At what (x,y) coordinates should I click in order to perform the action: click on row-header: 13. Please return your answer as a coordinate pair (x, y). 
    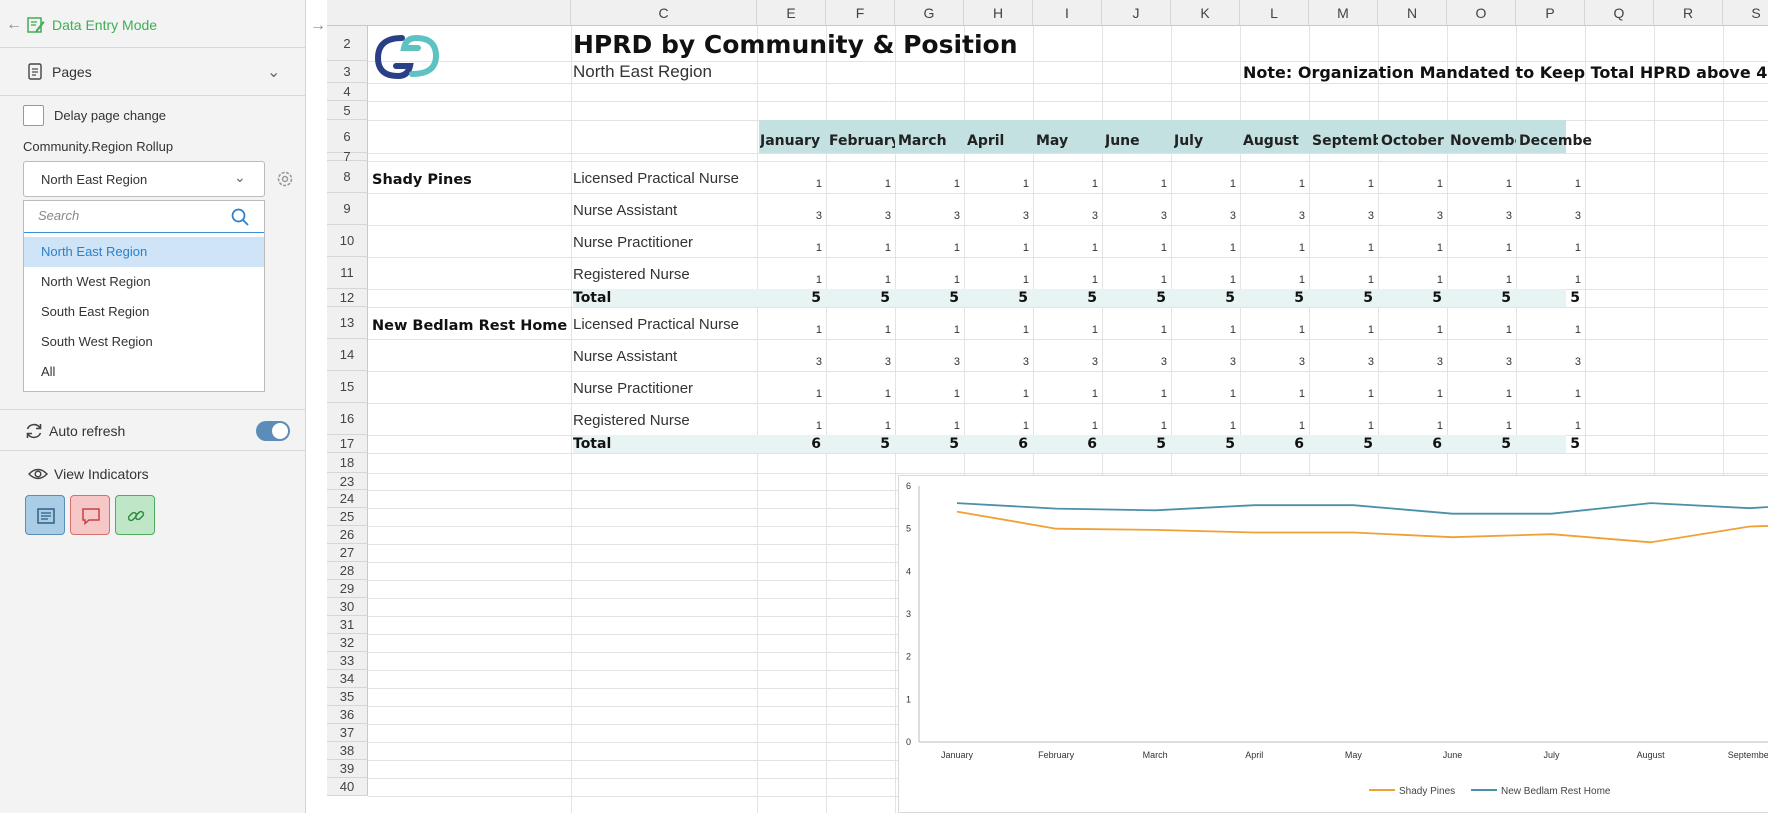
    Looking at the image, I should click on (347, 323).